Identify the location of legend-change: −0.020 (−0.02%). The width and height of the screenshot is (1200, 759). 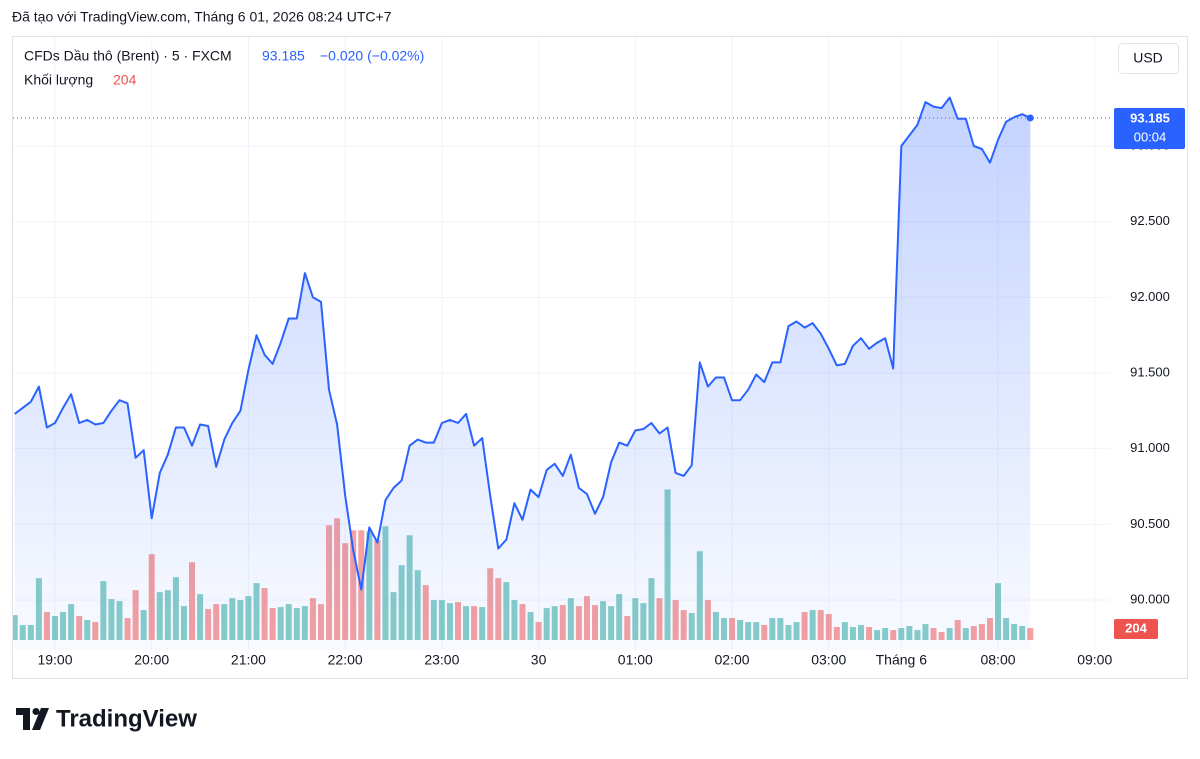
(372, 56).